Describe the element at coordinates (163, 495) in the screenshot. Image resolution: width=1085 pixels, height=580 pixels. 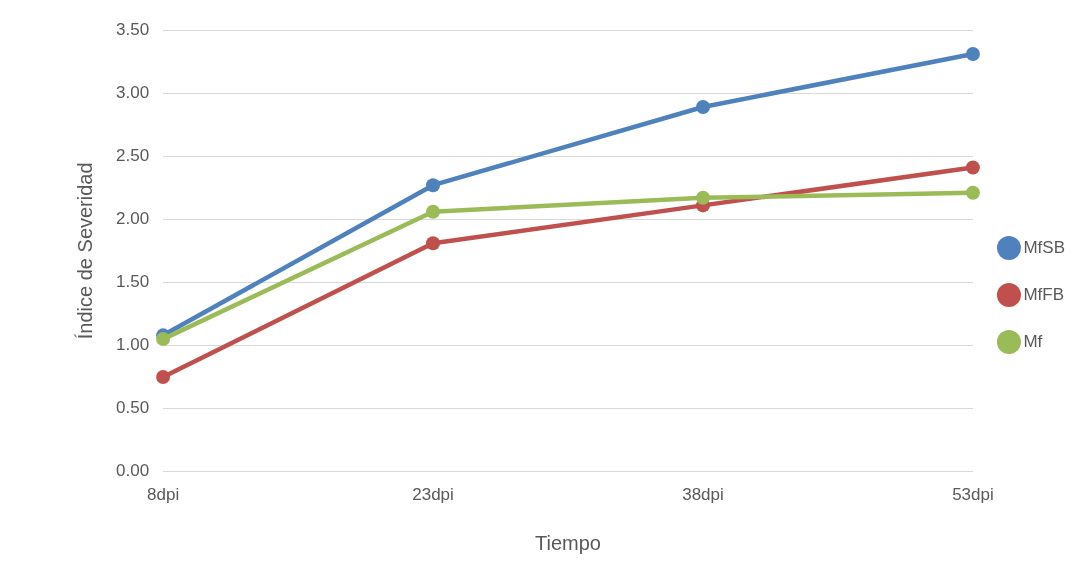
I see `x-tick-label: 8dpi` at that location.